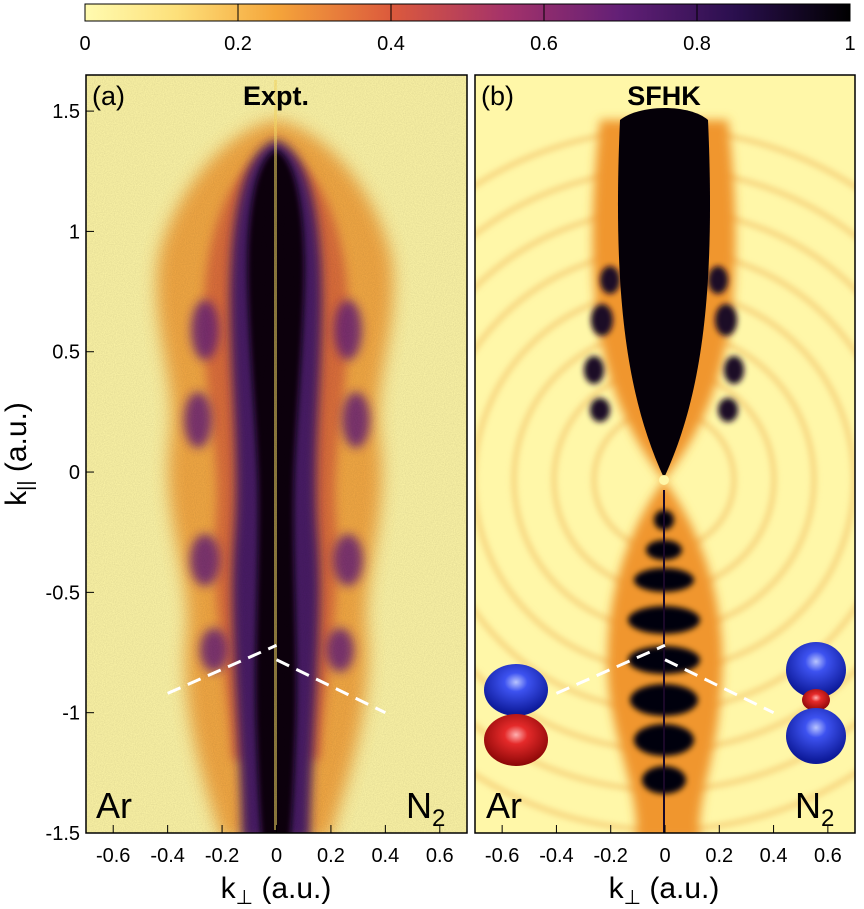 The height and width of the screenshot is (909, 864). What do you see at coordinates (808, 805) in the screenshot?
I see `panel-b-right-species-main: N` at bounding box center [808, 805].